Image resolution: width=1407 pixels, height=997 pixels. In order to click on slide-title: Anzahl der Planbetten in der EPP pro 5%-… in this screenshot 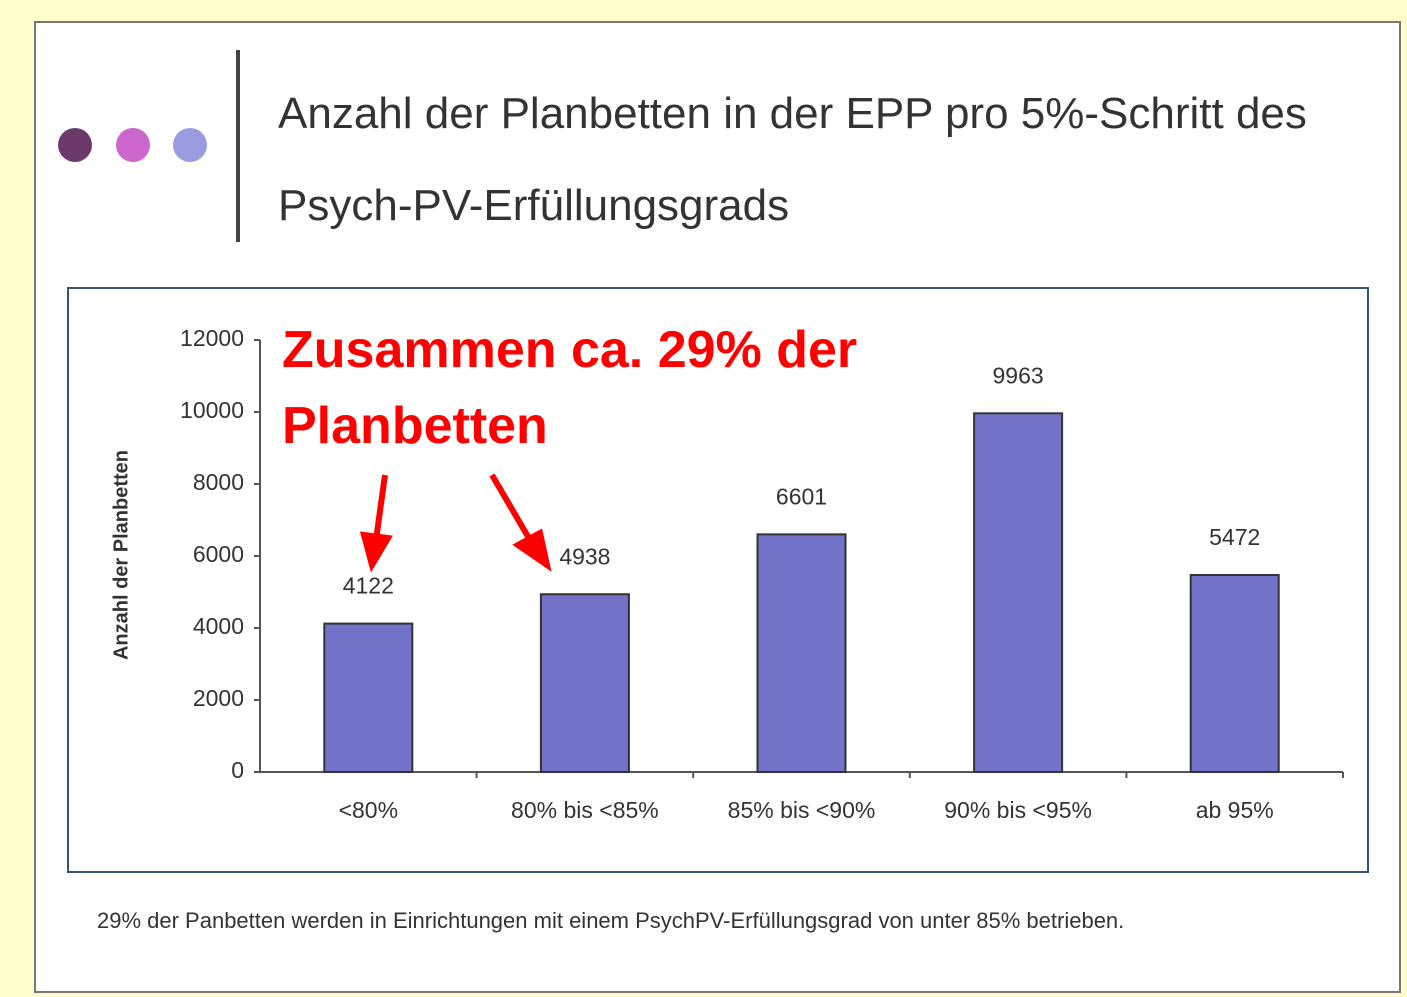, I will do `click(792, 159)`.